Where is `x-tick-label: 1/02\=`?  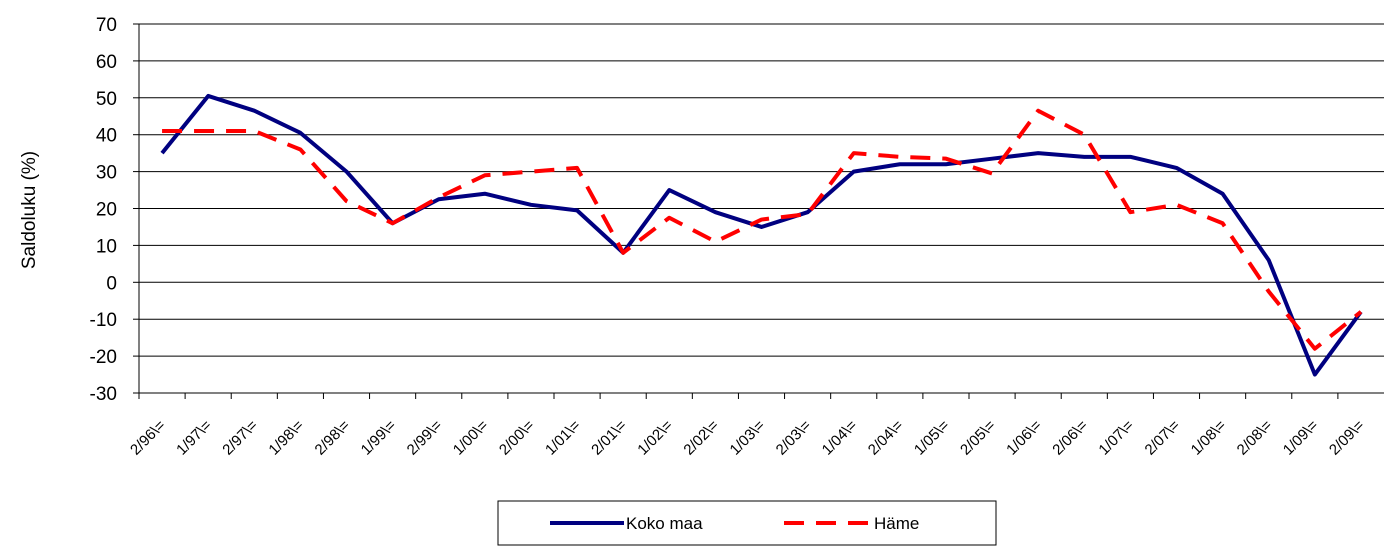 x-tick-label: 1/02\= is located at coordinates (655, 438).